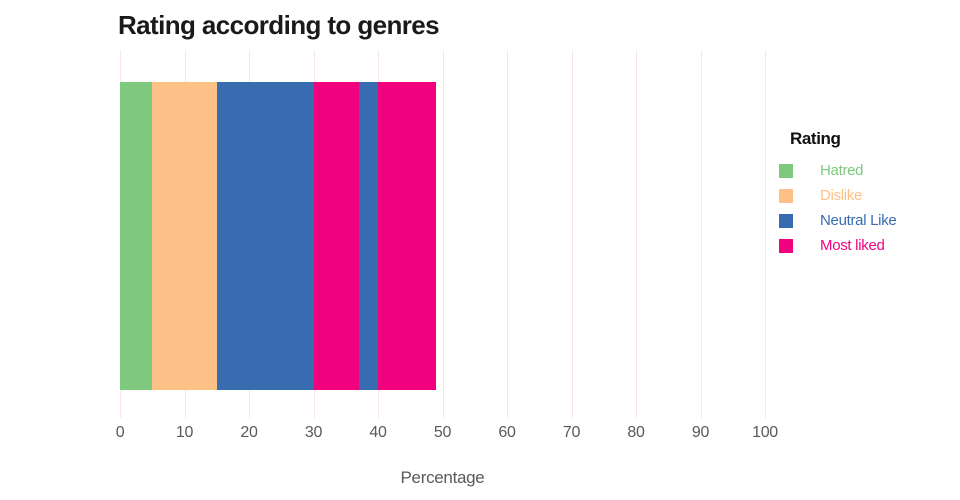 This screenshot has width=960, height=500. I want to click on x-tick-label-30: 30, so click(313, 432).